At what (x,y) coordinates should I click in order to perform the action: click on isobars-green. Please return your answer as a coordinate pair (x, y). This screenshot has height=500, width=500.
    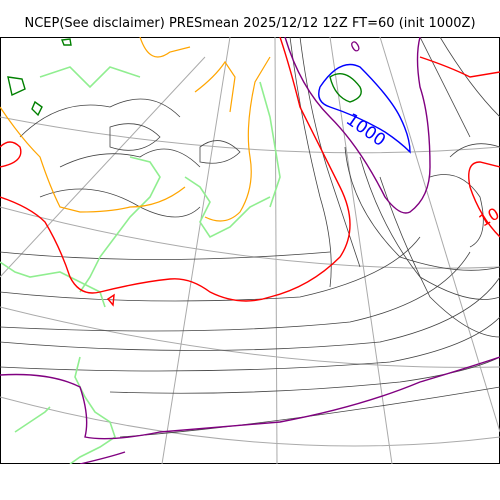
    Looking at the image, I should click on (184, 77).